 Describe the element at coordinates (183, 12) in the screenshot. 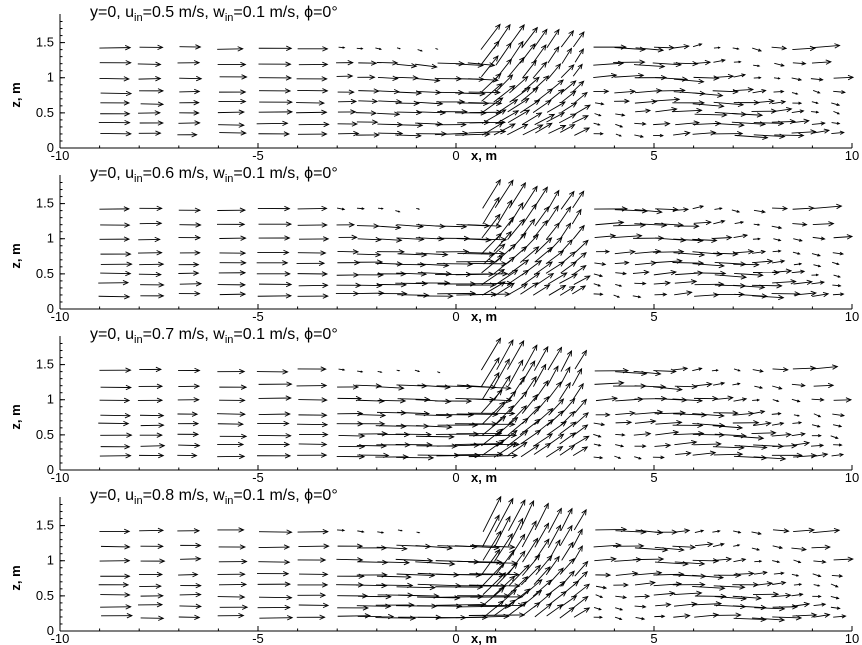

I see `title-mid1: =0.5 m/s, w` at that location.